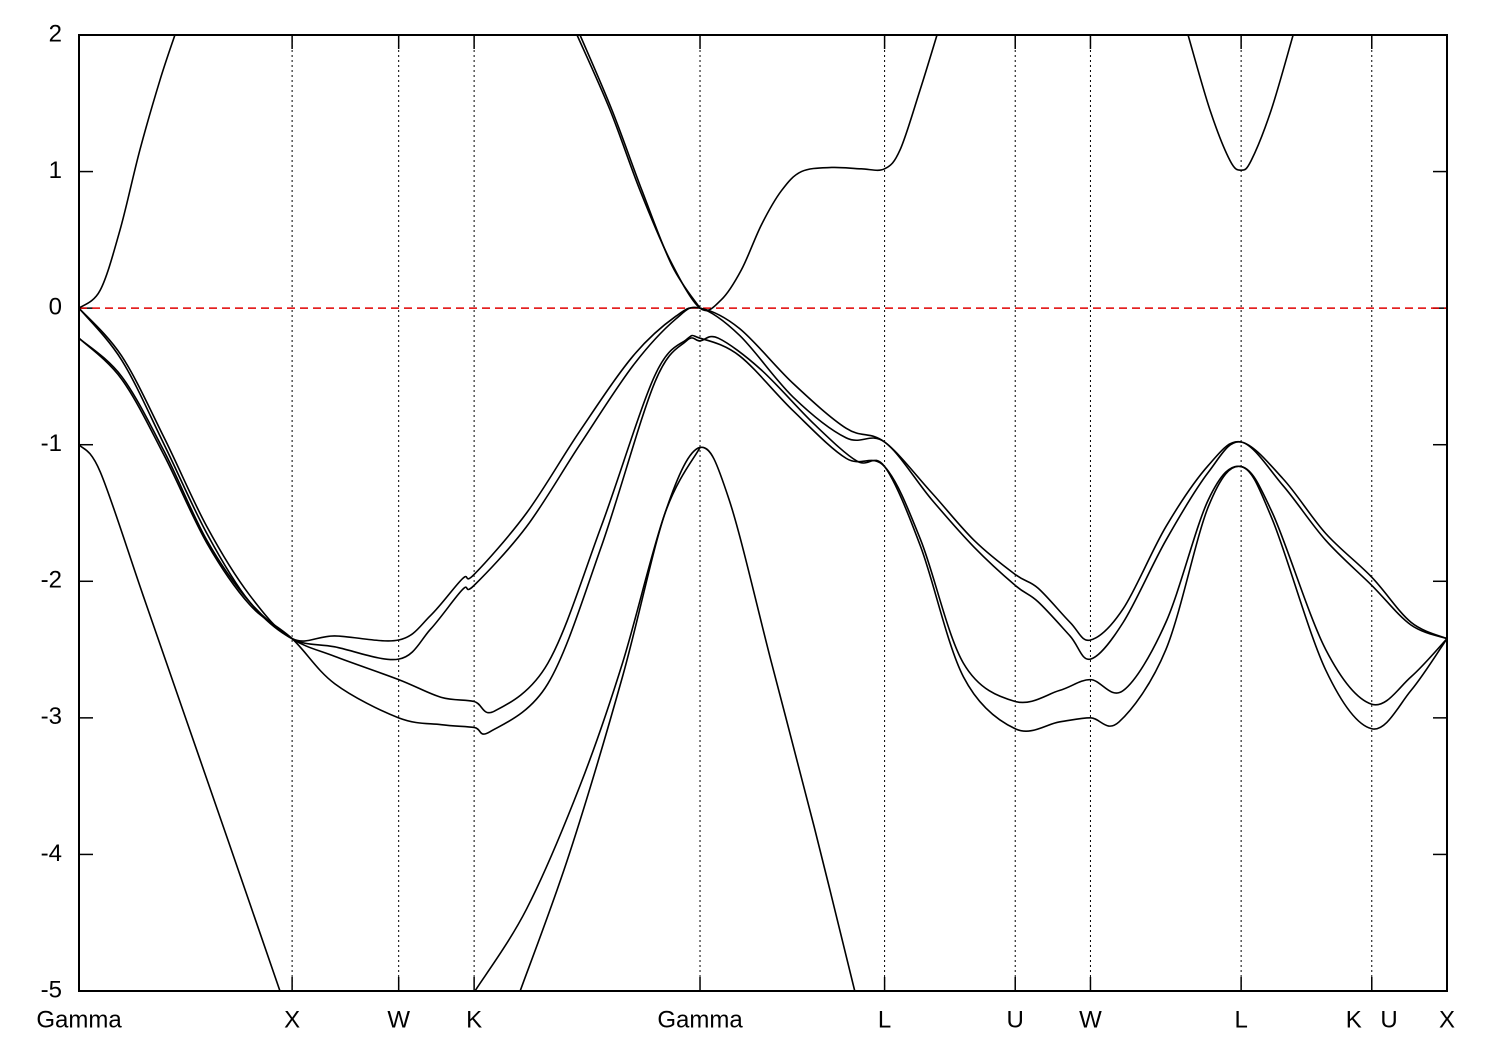 This screenshot has height=1050, width=1500. I want to click on y-tick-label: 2, so click(55, 33).